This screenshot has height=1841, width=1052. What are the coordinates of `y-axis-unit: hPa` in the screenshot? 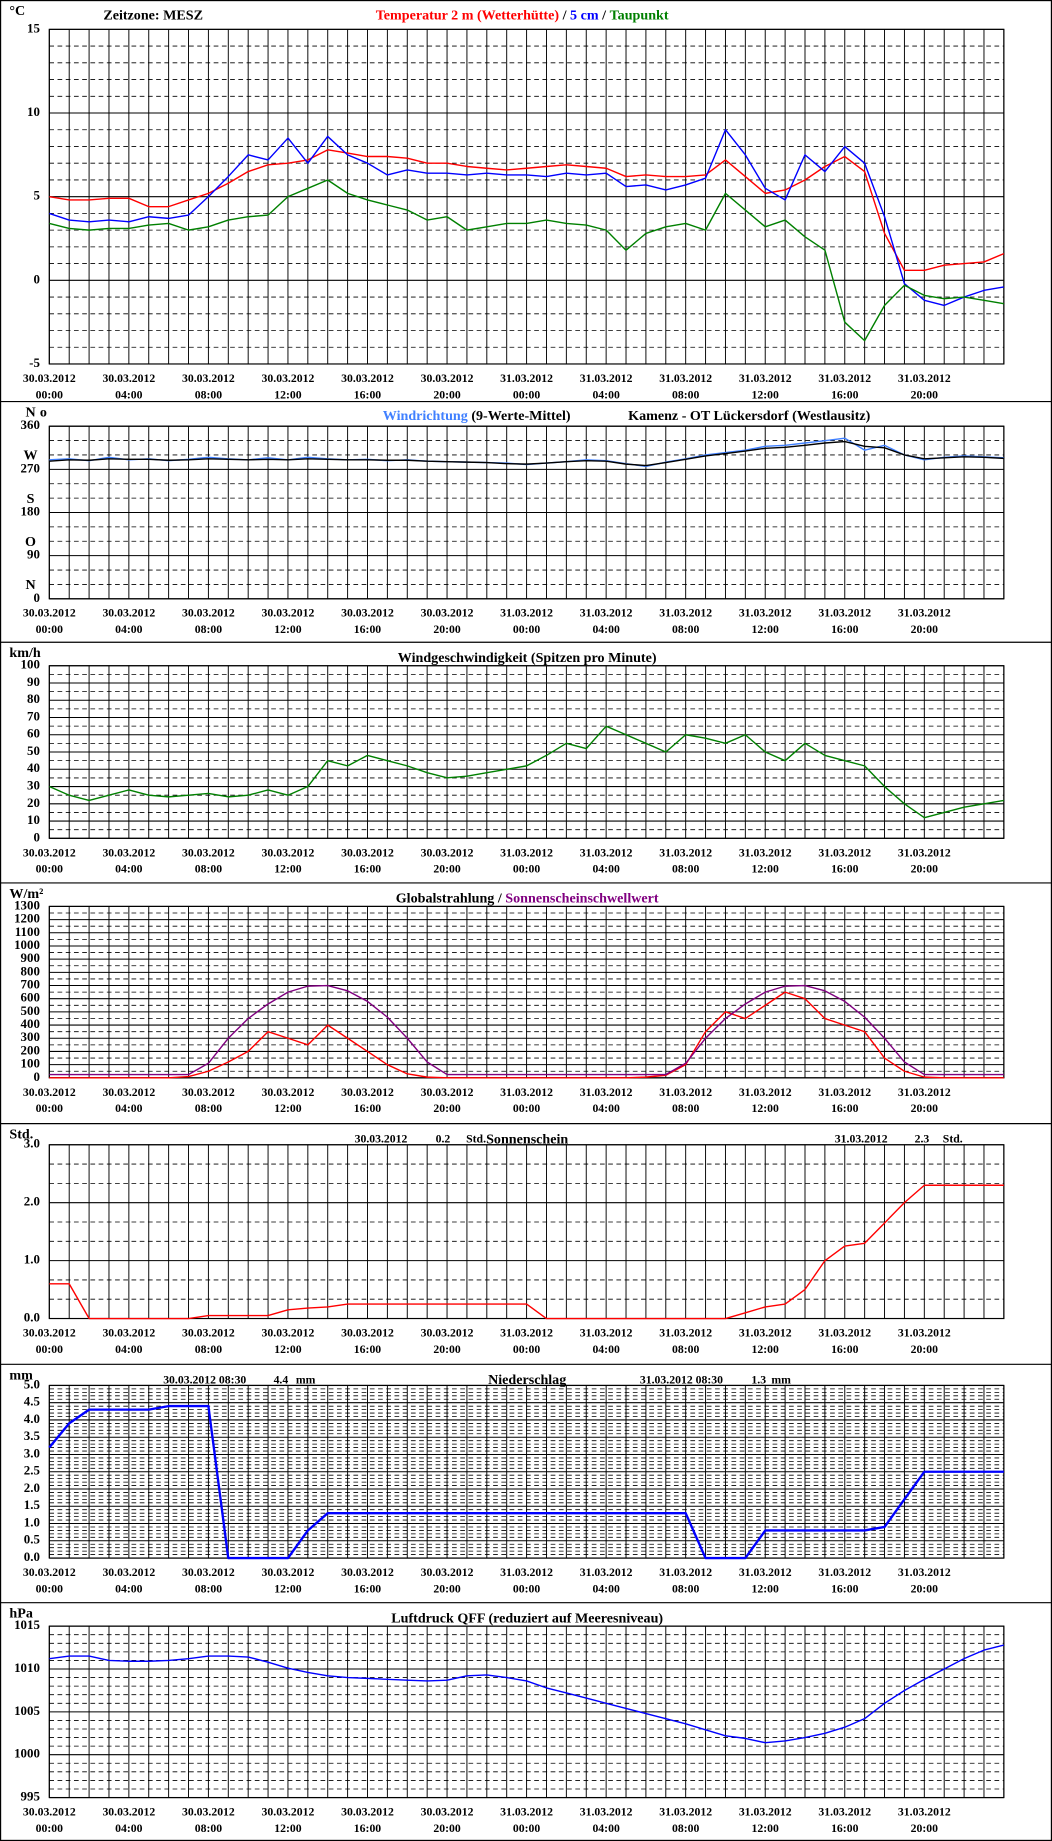 It's located at (20, 1614).